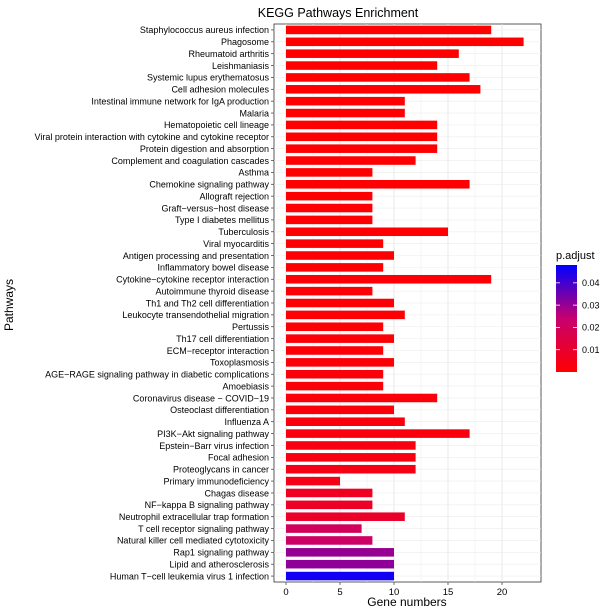 Image resolution: width=614 pixels, height=614 pixels. What do you see at coordinates (591, 328) in the screenshot?
I see `legend-tick-label: 0.02` at bounding box center [591, 328].